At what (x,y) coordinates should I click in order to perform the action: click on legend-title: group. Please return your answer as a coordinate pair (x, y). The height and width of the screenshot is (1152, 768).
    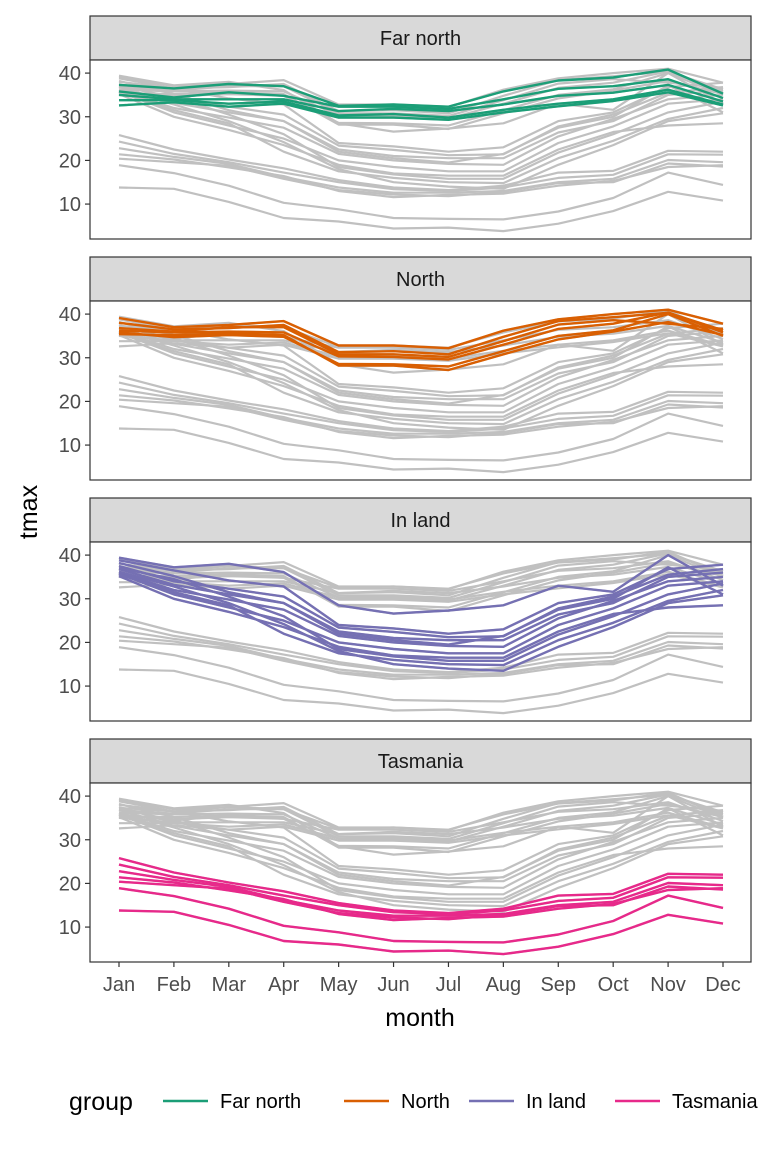
    Looking at the image, I should click on (101, 1102).